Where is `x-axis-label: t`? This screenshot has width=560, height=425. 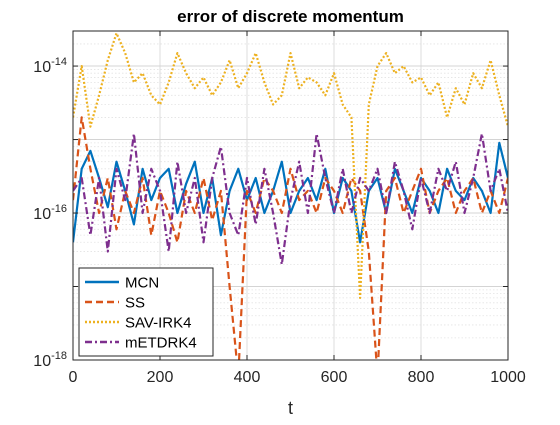
x-axis-label: t is located at coordinates (290, 408).